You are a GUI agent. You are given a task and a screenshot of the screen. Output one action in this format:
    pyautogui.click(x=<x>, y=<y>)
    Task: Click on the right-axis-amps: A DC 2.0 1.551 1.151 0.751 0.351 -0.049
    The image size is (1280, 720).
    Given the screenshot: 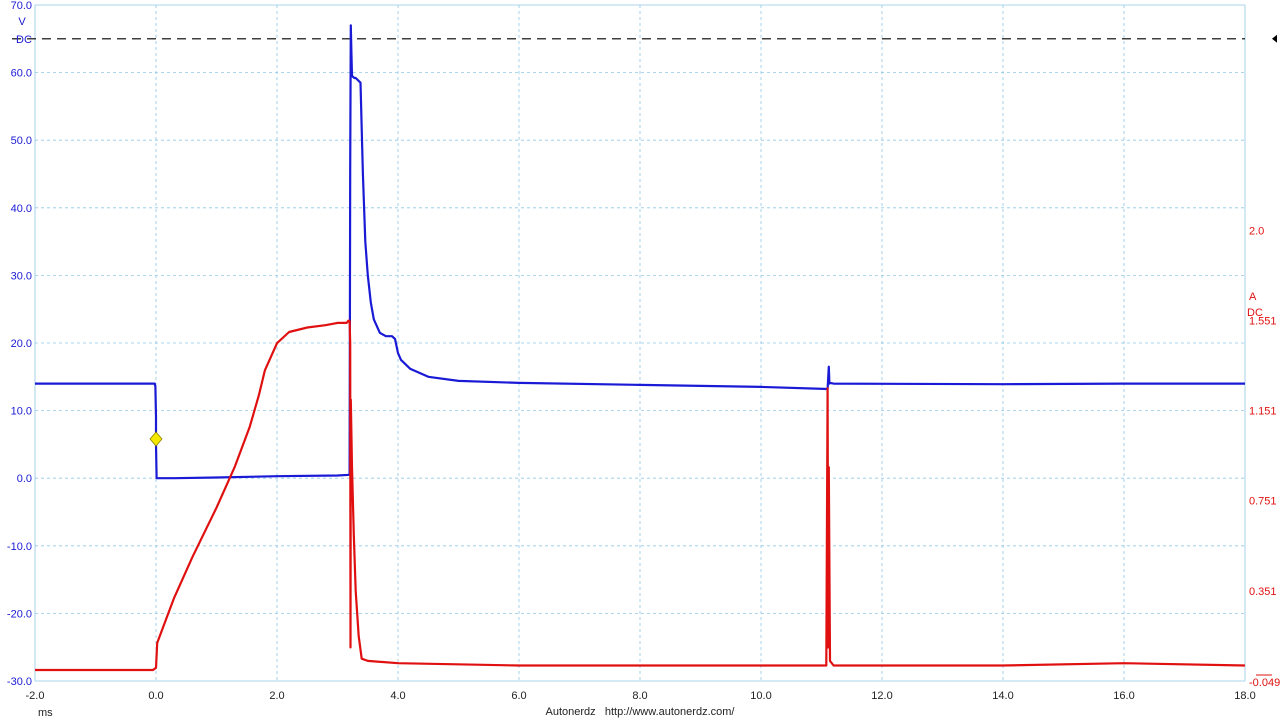 What is the action you would take?
    pyautogui.click(x=1263, y=457)
    